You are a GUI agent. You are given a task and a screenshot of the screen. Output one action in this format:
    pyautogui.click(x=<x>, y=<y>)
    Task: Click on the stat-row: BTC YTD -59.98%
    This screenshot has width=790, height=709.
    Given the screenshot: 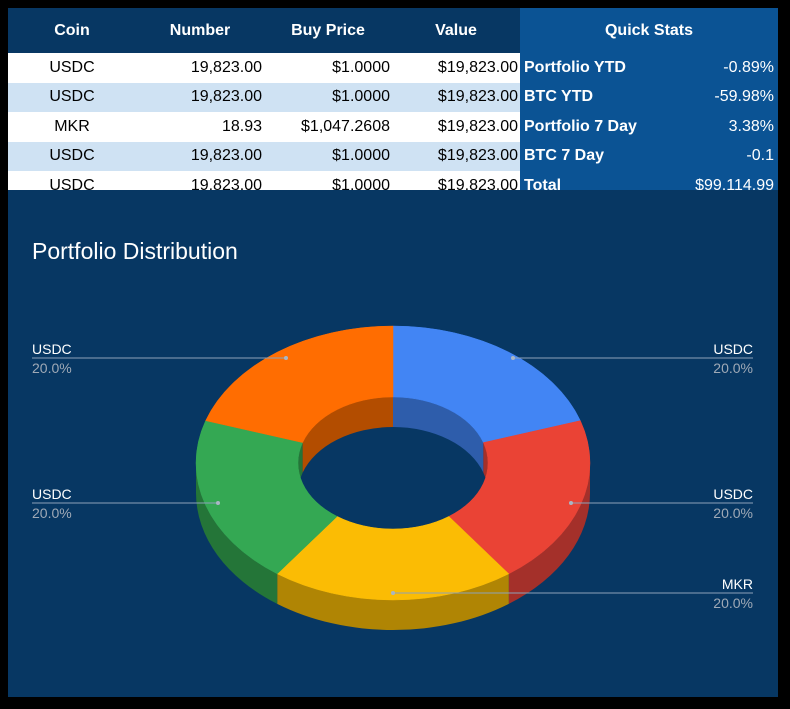 What is the action you would take?
    pyautogui.click(x=649, y=98)
    